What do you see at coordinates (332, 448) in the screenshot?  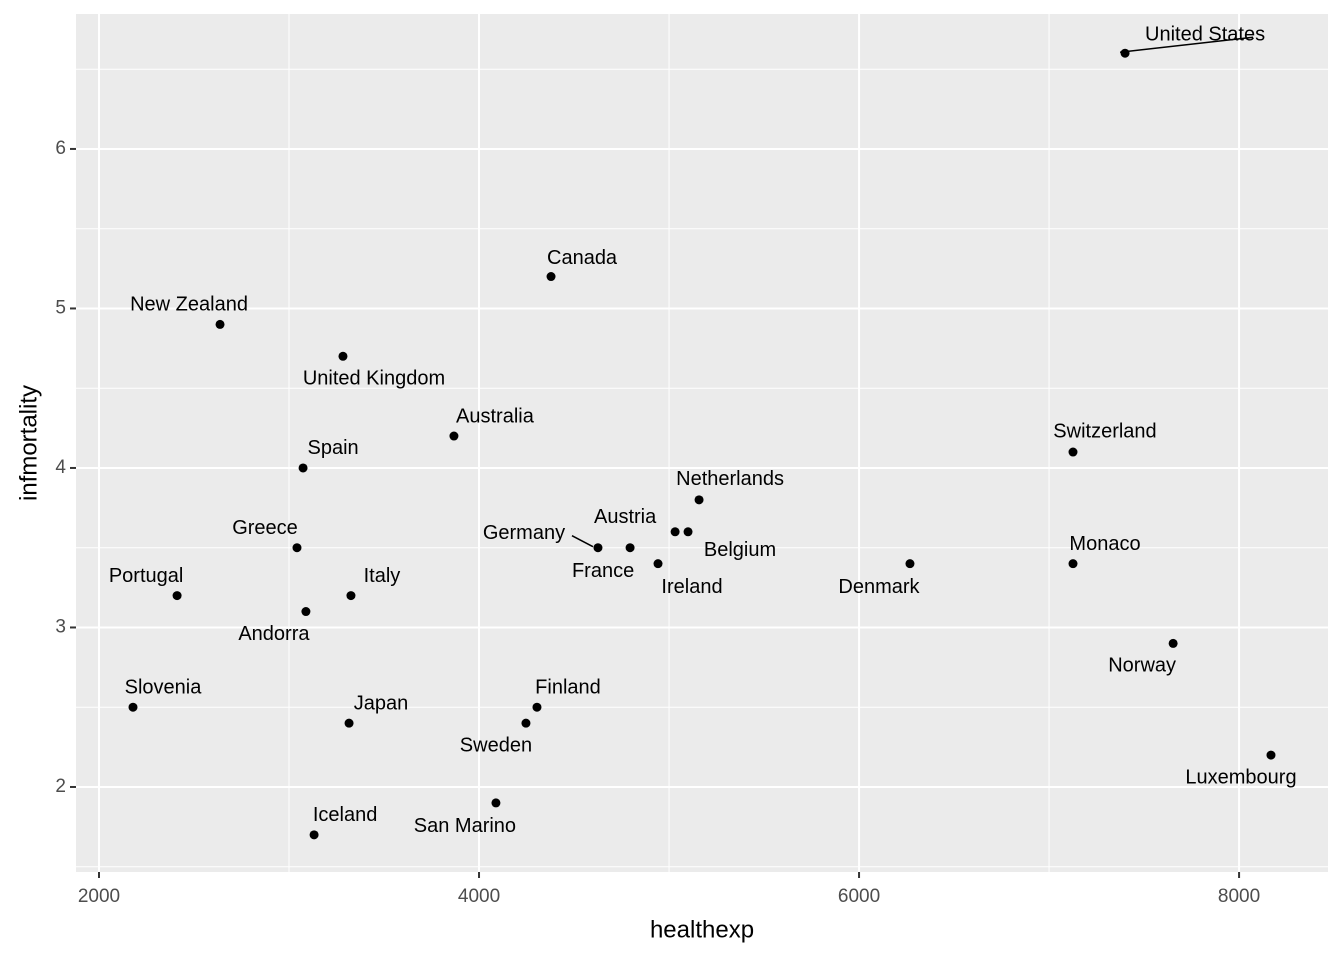 I see `point-label: Spain` at bounding box center [332, 448].